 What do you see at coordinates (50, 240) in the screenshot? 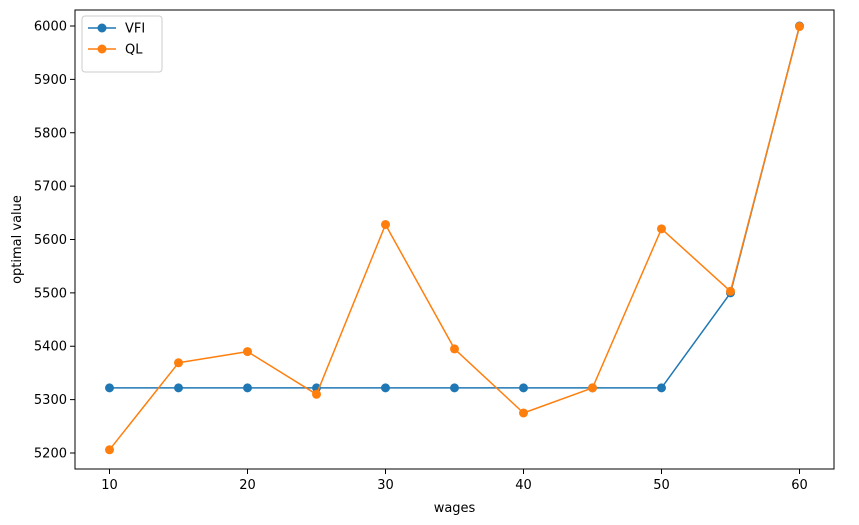
I see `y-tick-label: 5600` at bounding box center [50, 240].